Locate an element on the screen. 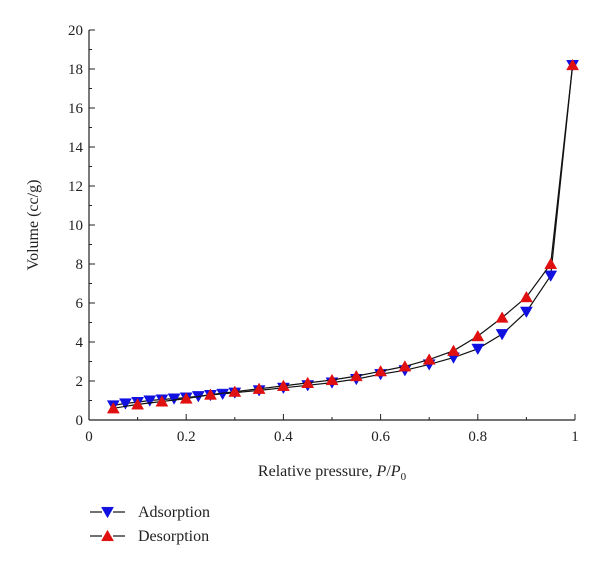  x-tick-label: 0.8 is located at coordinates (477, 437).